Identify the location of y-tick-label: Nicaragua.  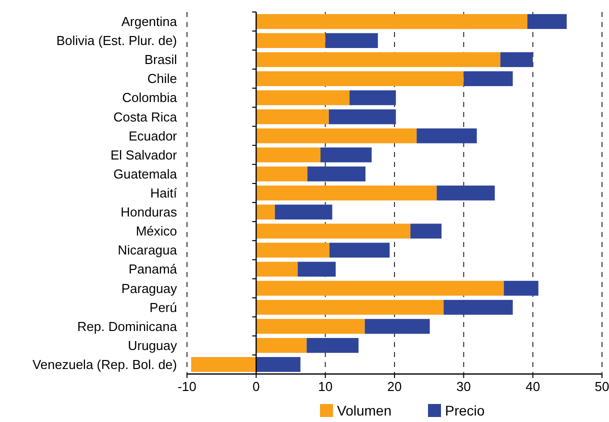
(148, 250).